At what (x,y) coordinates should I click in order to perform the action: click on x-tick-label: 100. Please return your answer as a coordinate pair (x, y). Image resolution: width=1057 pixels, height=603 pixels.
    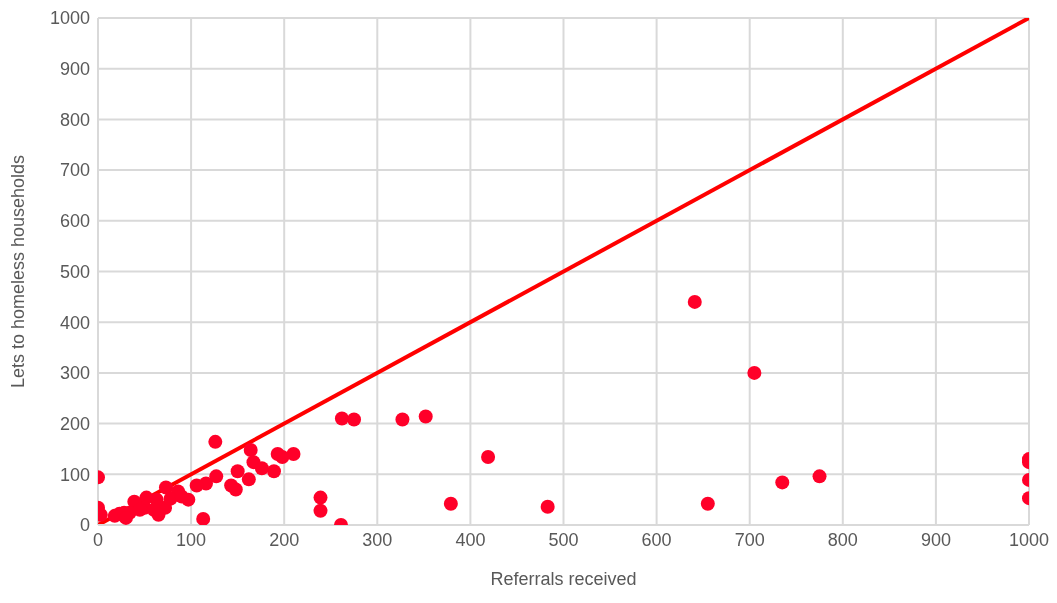
    Looking at the image, I should click on (191, 539).